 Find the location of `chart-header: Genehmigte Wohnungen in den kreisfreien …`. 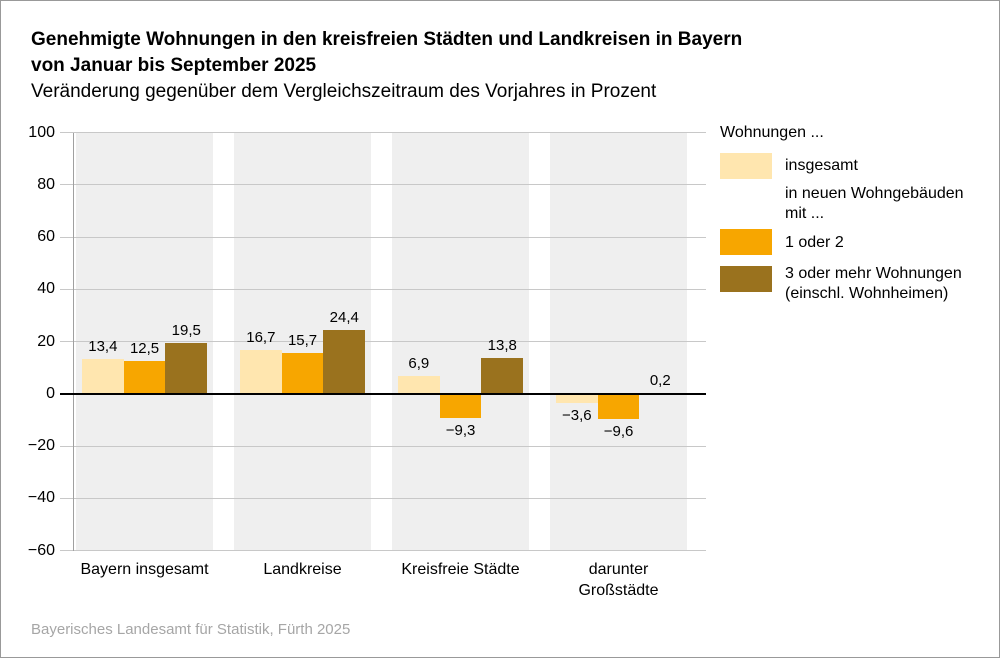

chart-header: Genehmigte Wohnungen in den kreisfreien … is located at coordinates (386, 66).